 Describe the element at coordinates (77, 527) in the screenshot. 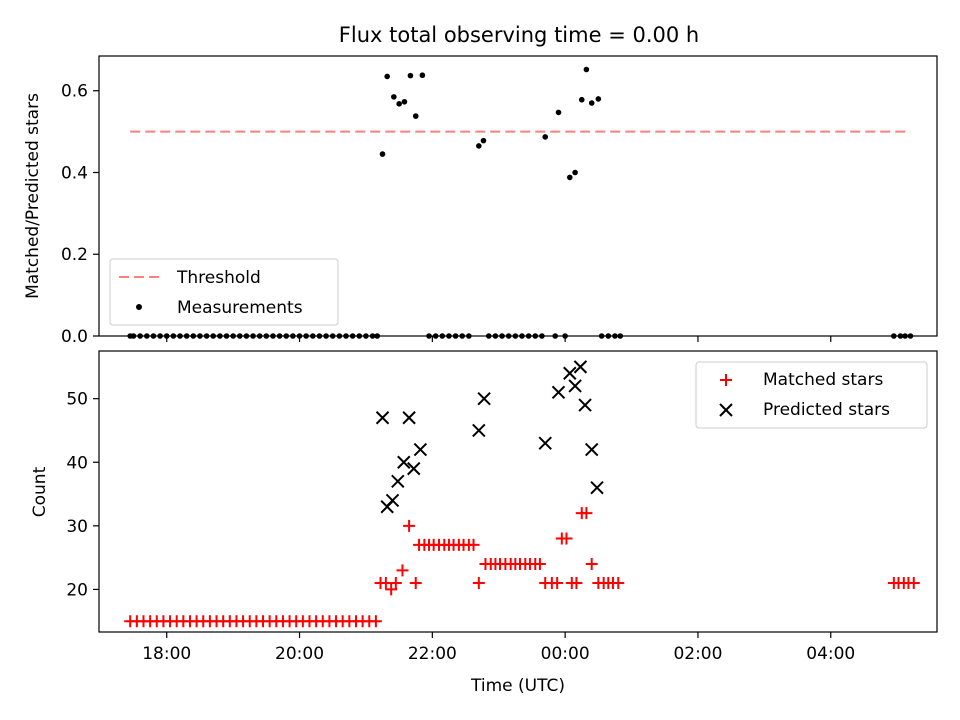

I see `count-y-tick-label: 30` at that location.